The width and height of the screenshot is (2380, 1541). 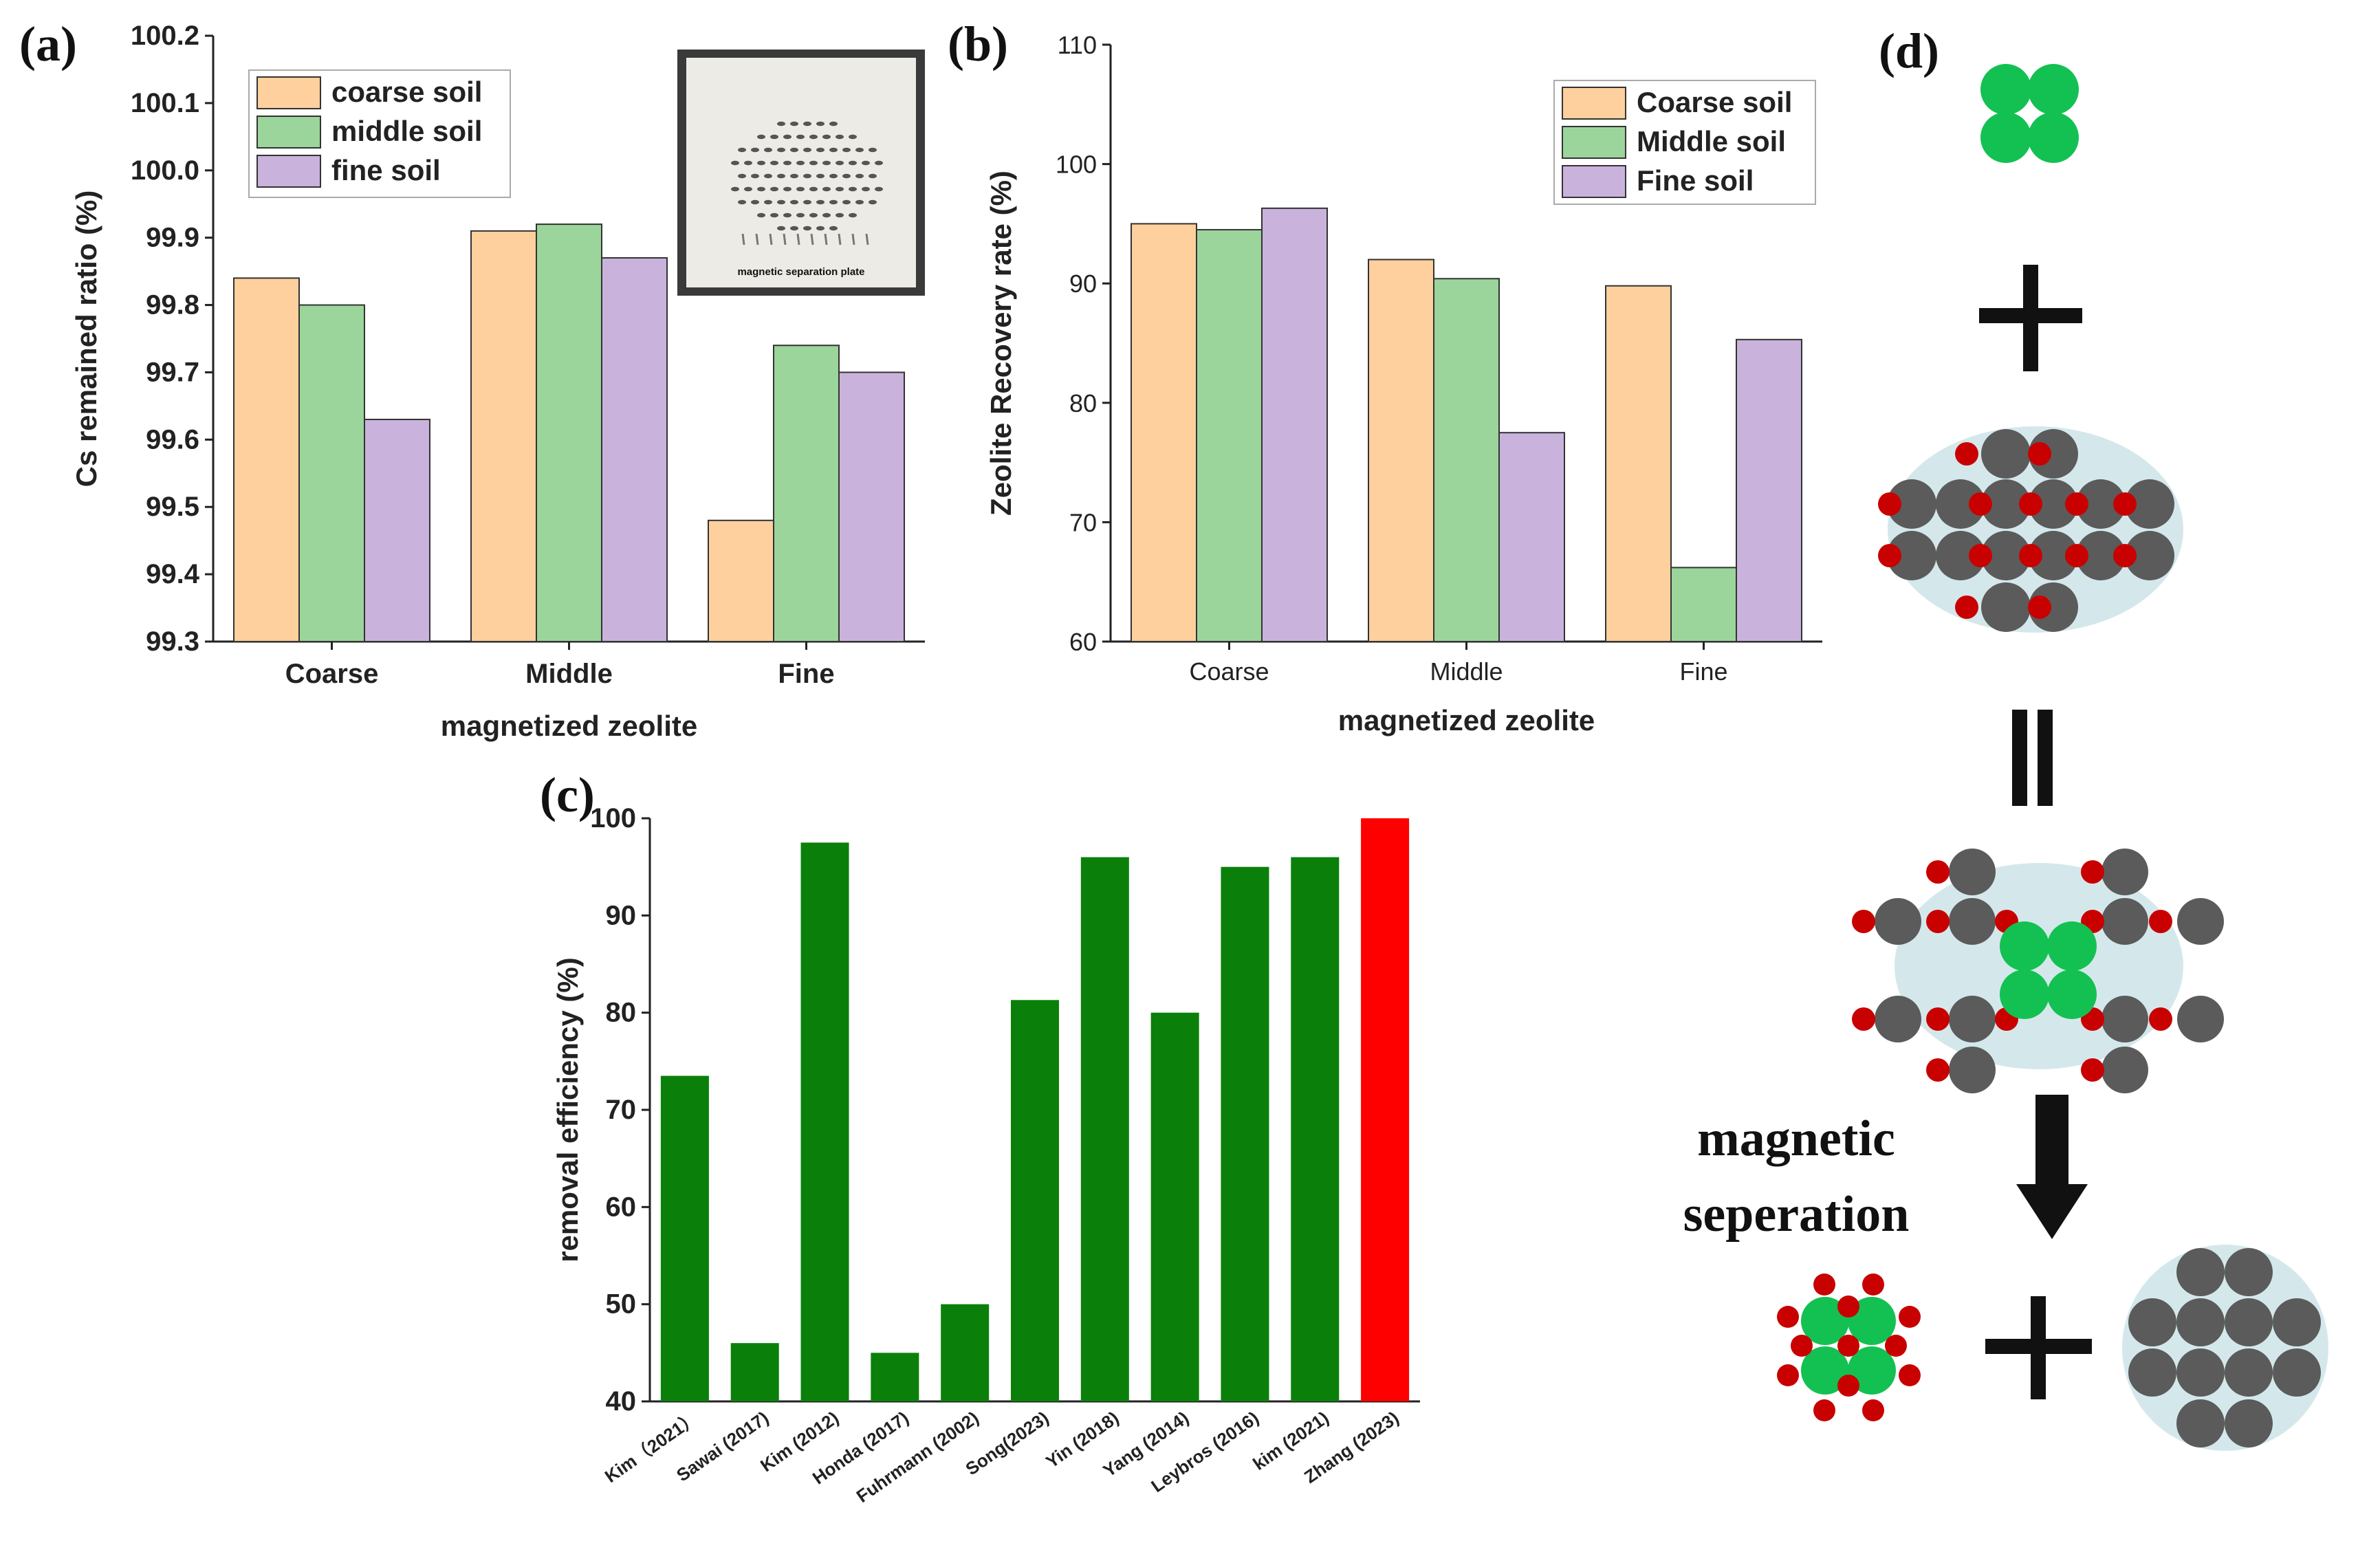 What do you see at coordinates (621, 1207) in the screenshot?
I see `y-tick-label: 60` at bounding box center [621, 1207].